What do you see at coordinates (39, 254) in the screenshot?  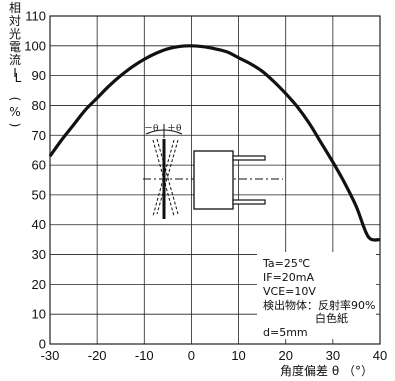 I see `y-tick-label: 30` at bounding box center [39, 254].